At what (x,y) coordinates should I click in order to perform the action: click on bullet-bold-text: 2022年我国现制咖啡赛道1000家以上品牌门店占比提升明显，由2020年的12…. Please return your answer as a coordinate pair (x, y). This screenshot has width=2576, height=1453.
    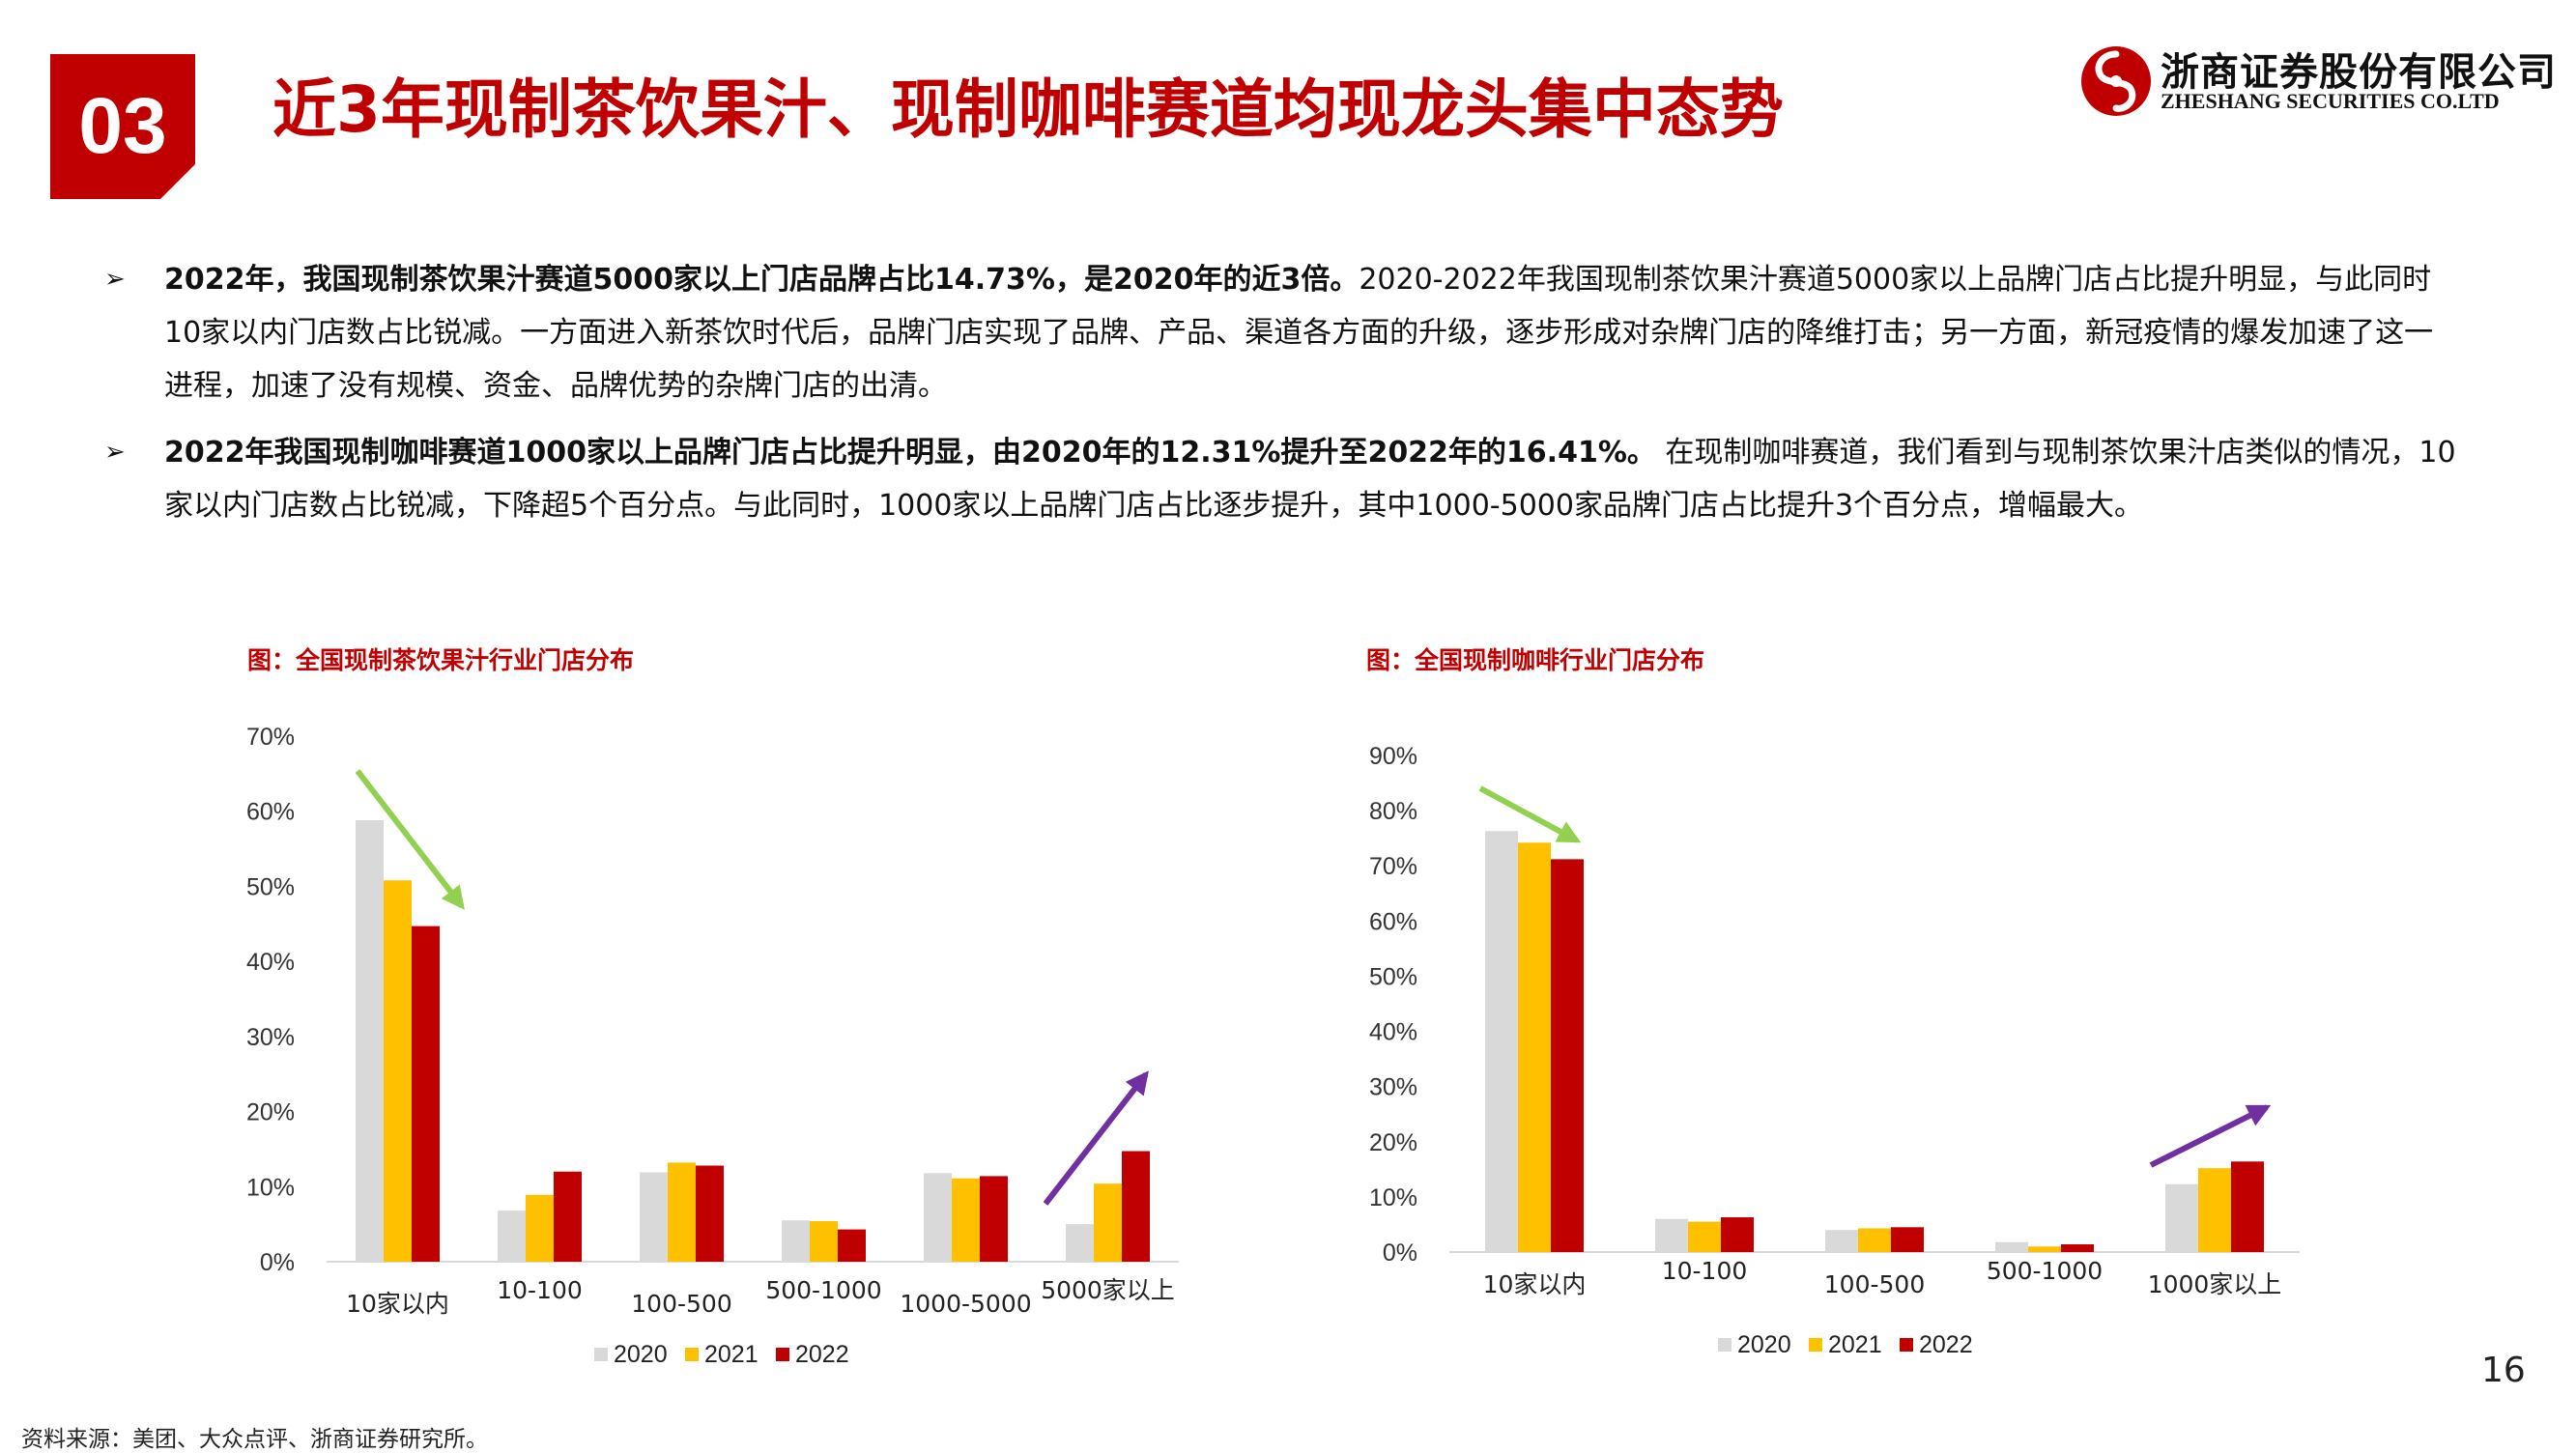
    Looking at the image, I should click on (910, 453).